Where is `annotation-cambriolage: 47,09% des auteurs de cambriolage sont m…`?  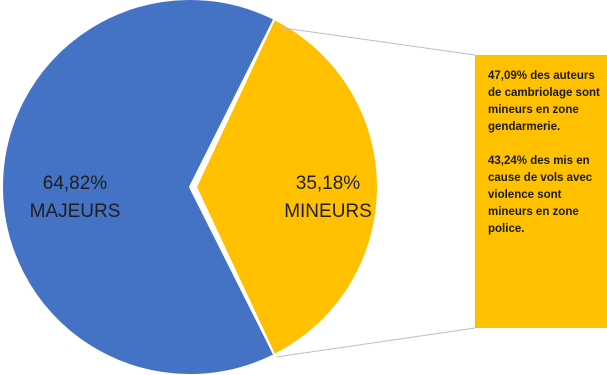
annotation-cambriolage: 47,09% des auteurs de cambriolage sont m… is located at coordinates (544, 101).